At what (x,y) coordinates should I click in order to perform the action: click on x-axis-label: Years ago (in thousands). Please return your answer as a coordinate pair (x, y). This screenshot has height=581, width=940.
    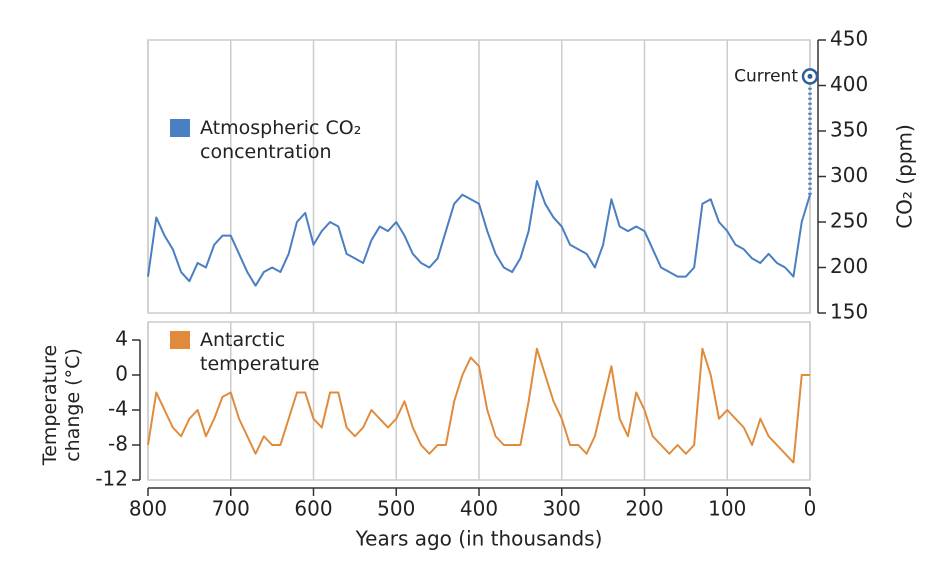
    Looking at the image, I should click on (479, 539).